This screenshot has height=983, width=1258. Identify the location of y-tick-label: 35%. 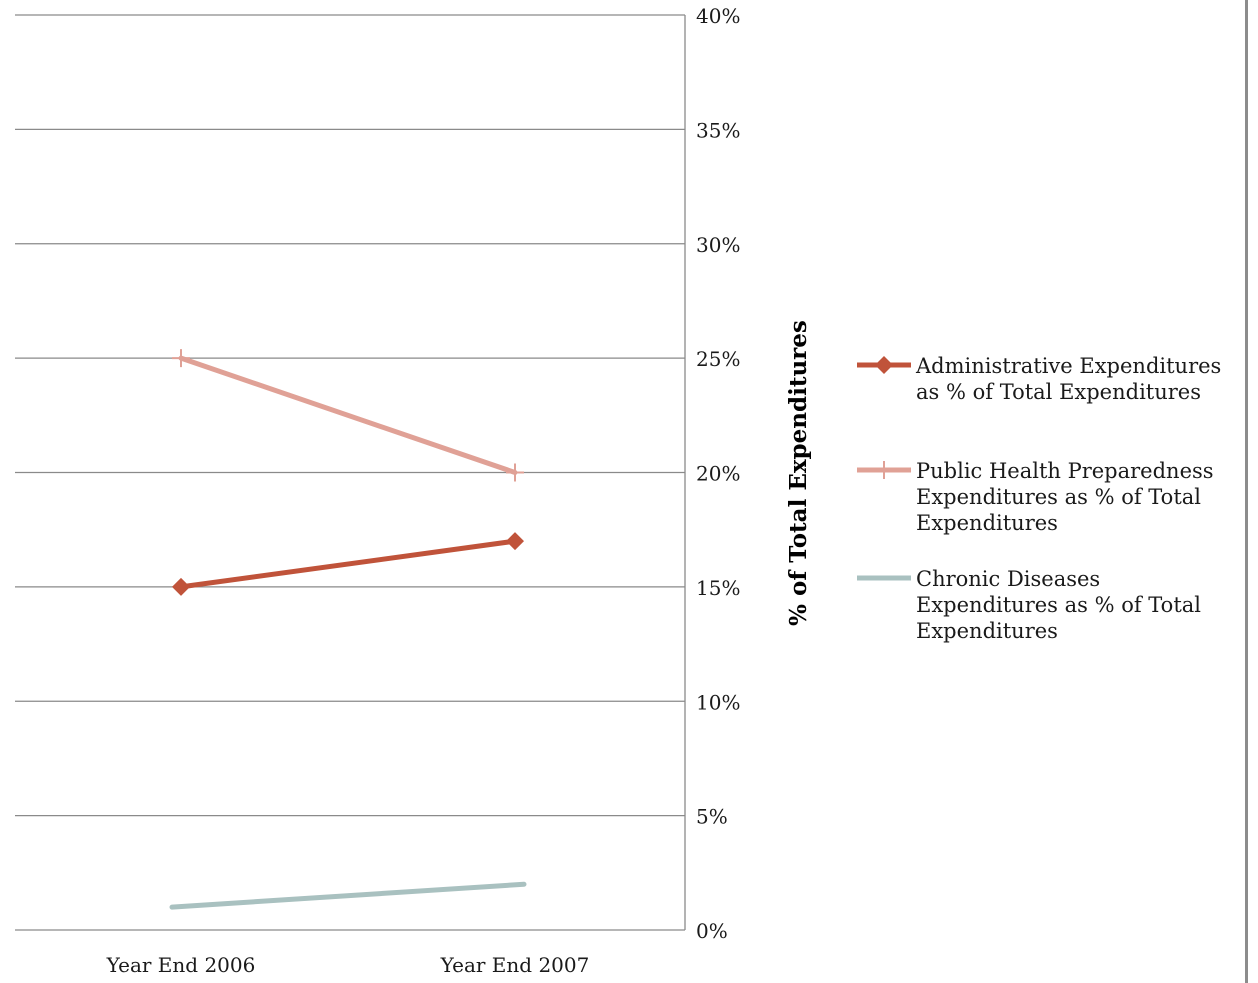
(718, 130).